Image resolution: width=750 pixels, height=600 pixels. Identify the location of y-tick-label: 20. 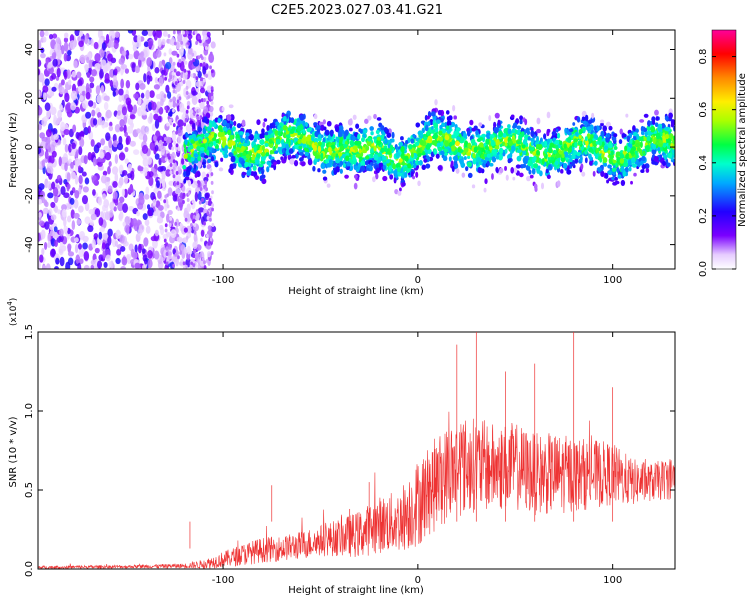
(29, 98).